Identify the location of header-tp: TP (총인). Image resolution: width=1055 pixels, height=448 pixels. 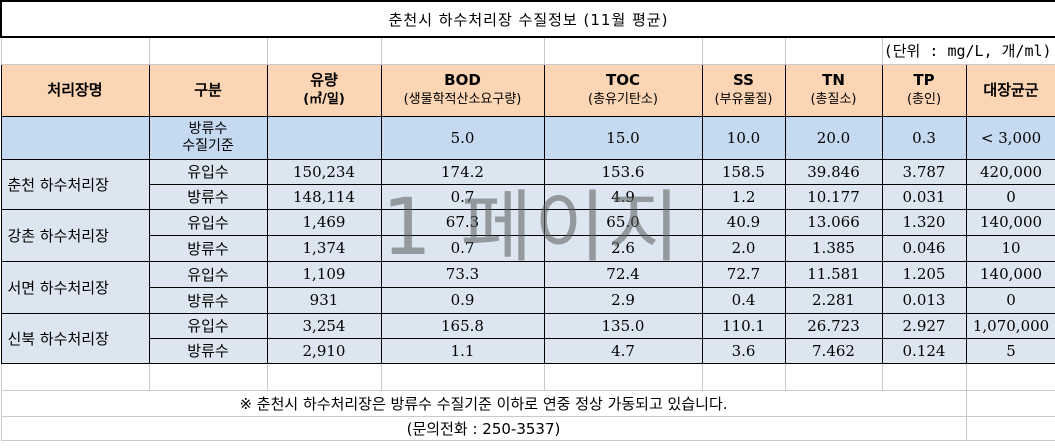
(924, 90).